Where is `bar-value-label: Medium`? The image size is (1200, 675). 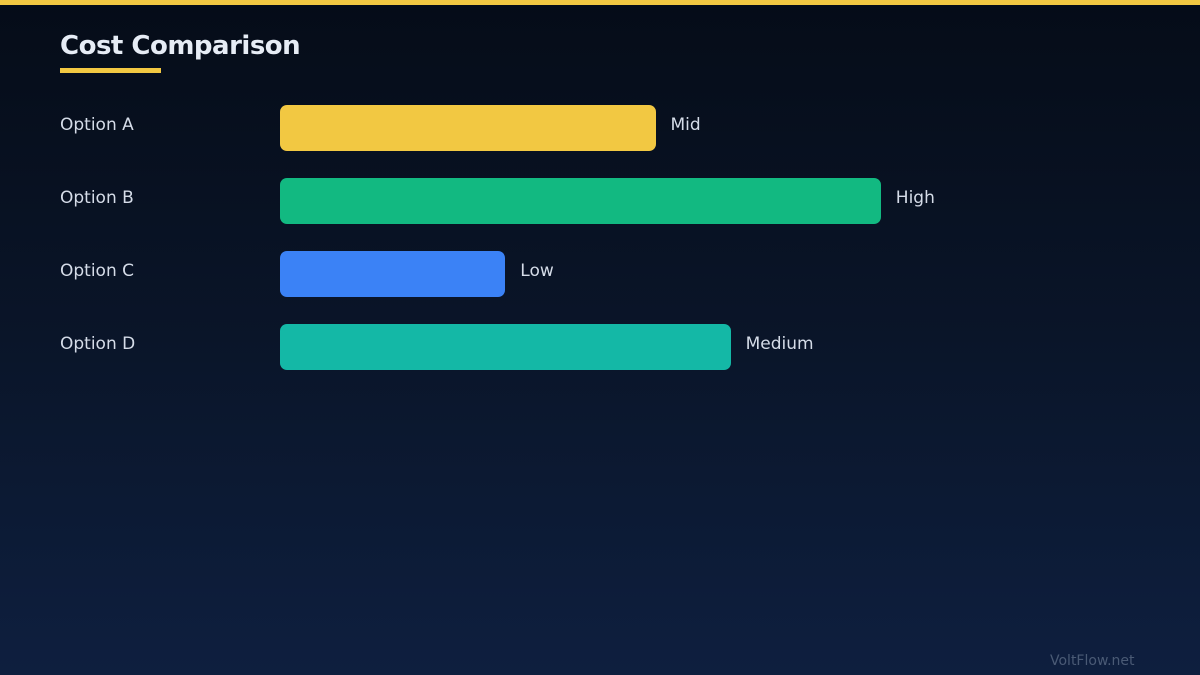
bar-value-label: Medium is located at coordinates (779, 344).